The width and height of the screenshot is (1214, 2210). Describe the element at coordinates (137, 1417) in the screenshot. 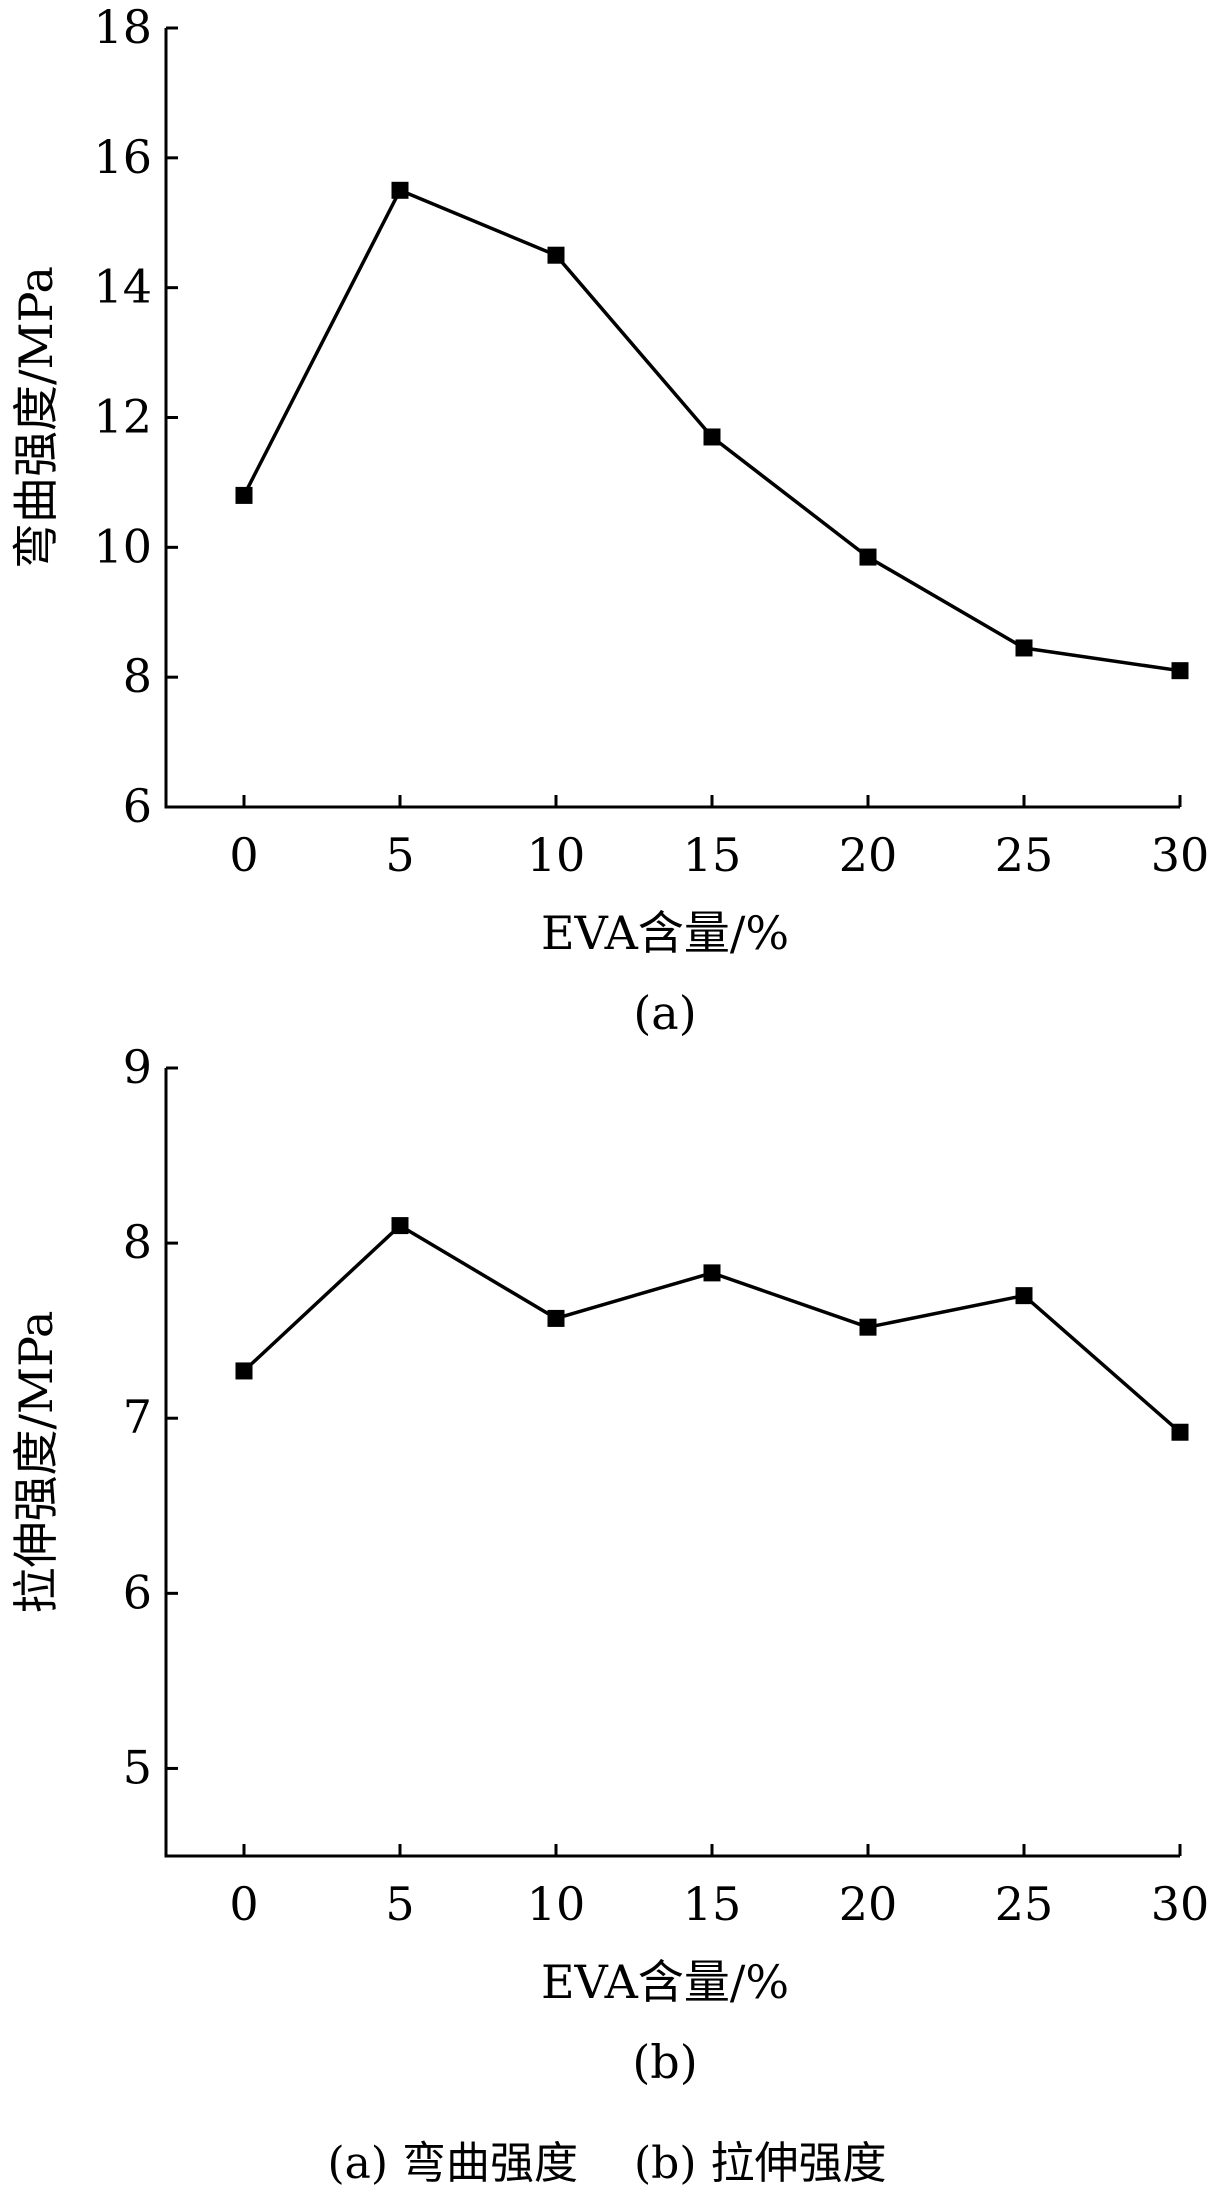

I see `chart-b-y-tick-label: 7` at that location.